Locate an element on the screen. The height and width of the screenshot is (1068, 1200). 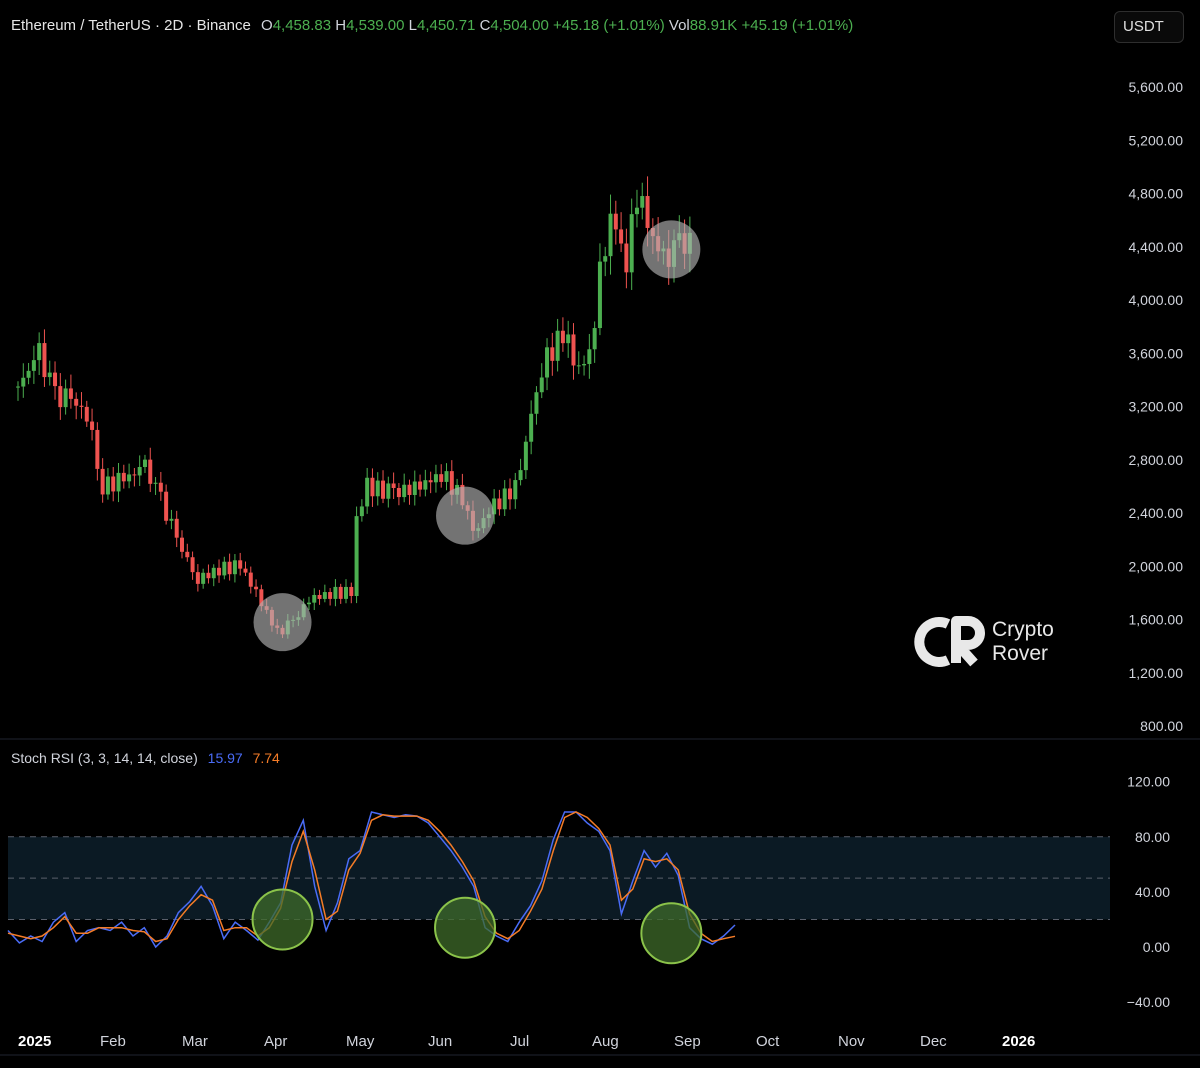
price-tick-label: 3,600.00 is located at coordinates (1156, 353).